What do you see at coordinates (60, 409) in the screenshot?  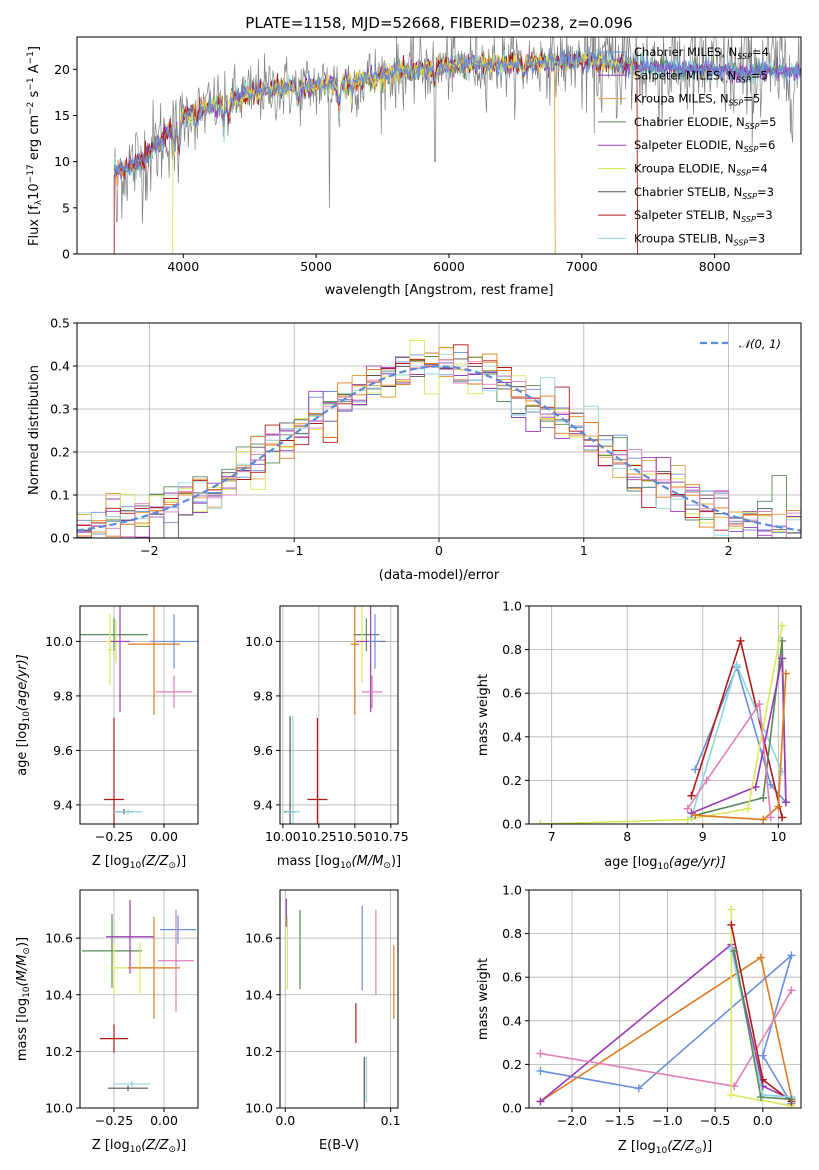 I see `y-tick-label: 0.3` at bounding box center [60, 409].